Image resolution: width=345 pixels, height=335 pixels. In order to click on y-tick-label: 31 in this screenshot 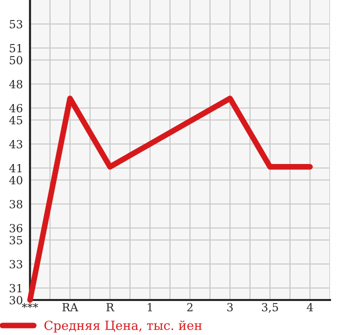, I will do `click(16, 288)`.